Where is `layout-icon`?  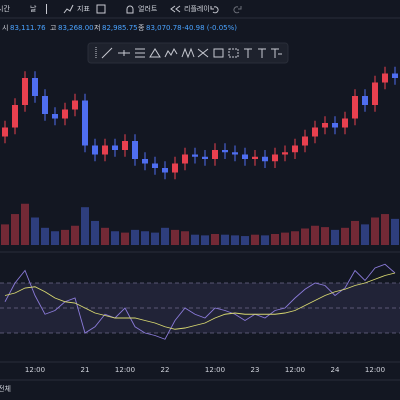
layout-icon is located at coordinates (101, 9).